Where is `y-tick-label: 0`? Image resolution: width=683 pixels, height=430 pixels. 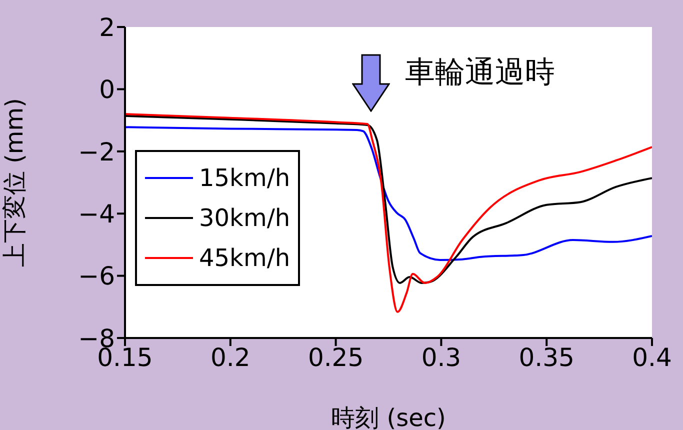
y-tick-label: 0 is located at coordinates (107, 89).